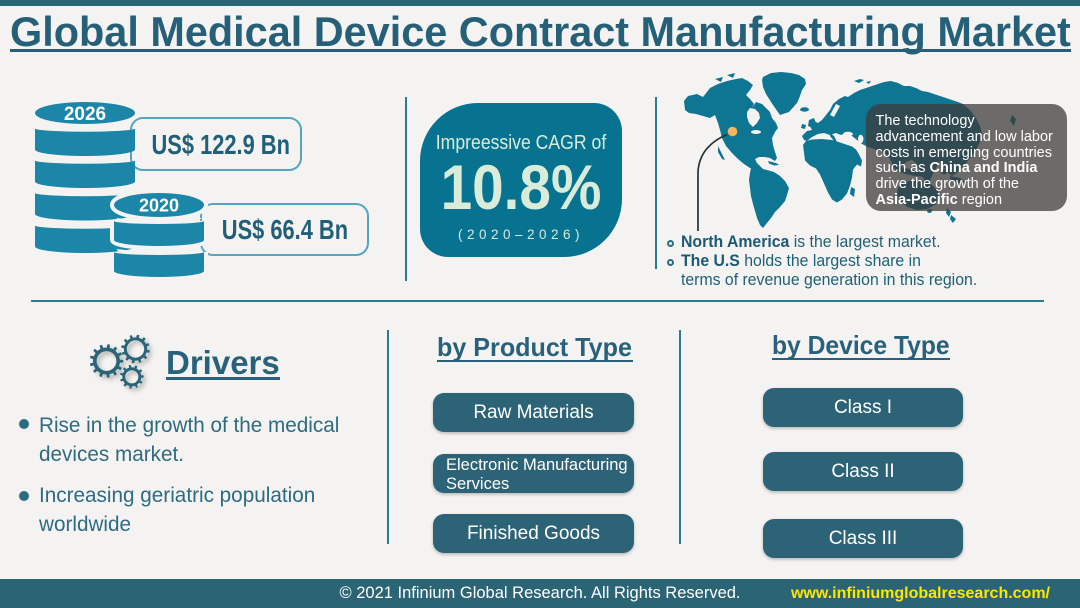  Describe the element at coordinates (85, 114) in the screenshot. I see `svg-text: 2026` at that location.